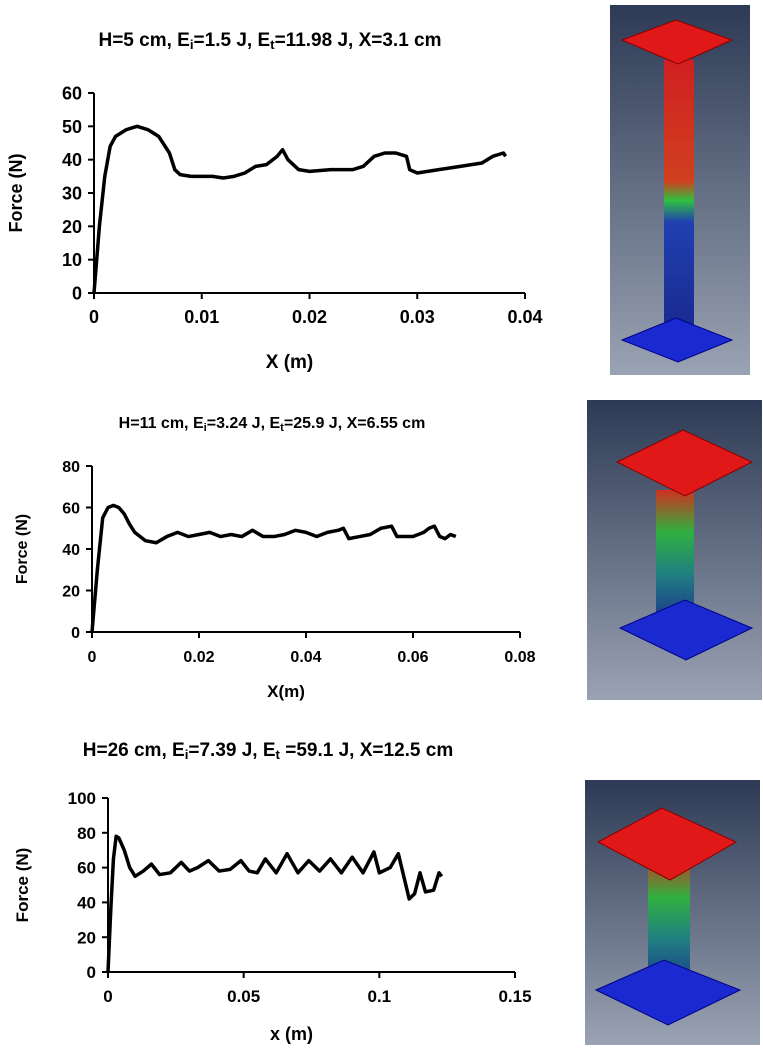  Describe the element at coordinates (201, 317) in the screenshot. I see `x-tick-label: 0.01` at that location.